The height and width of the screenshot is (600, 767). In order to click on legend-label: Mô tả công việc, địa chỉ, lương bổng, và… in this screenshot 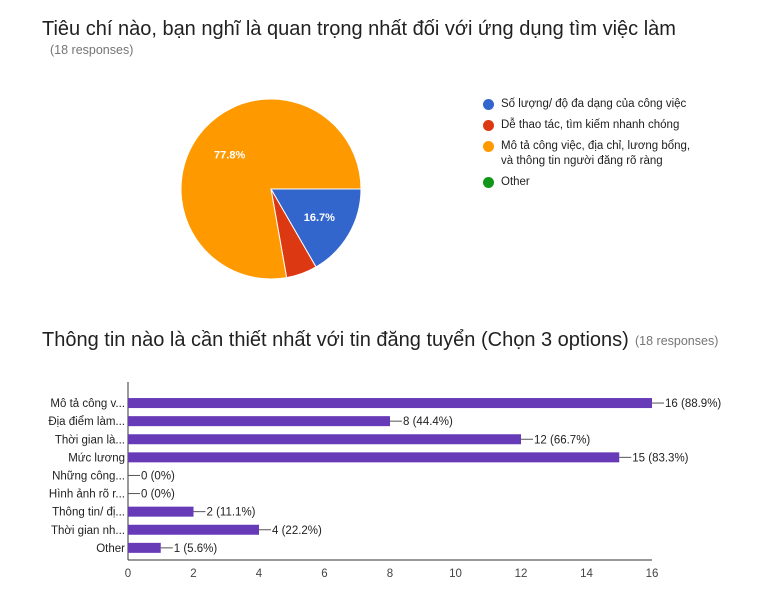, I will do `click(596, 153)`.